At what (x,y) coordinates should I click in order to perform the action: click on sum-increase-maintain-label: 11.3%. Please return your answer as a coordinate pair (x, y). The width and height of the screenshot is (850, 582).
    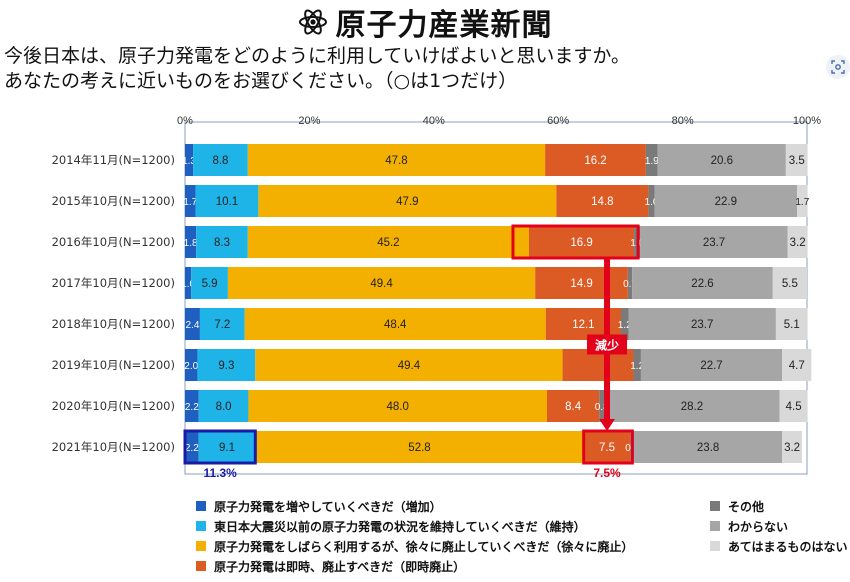
    Looking at the image, I should click on (220, 472).